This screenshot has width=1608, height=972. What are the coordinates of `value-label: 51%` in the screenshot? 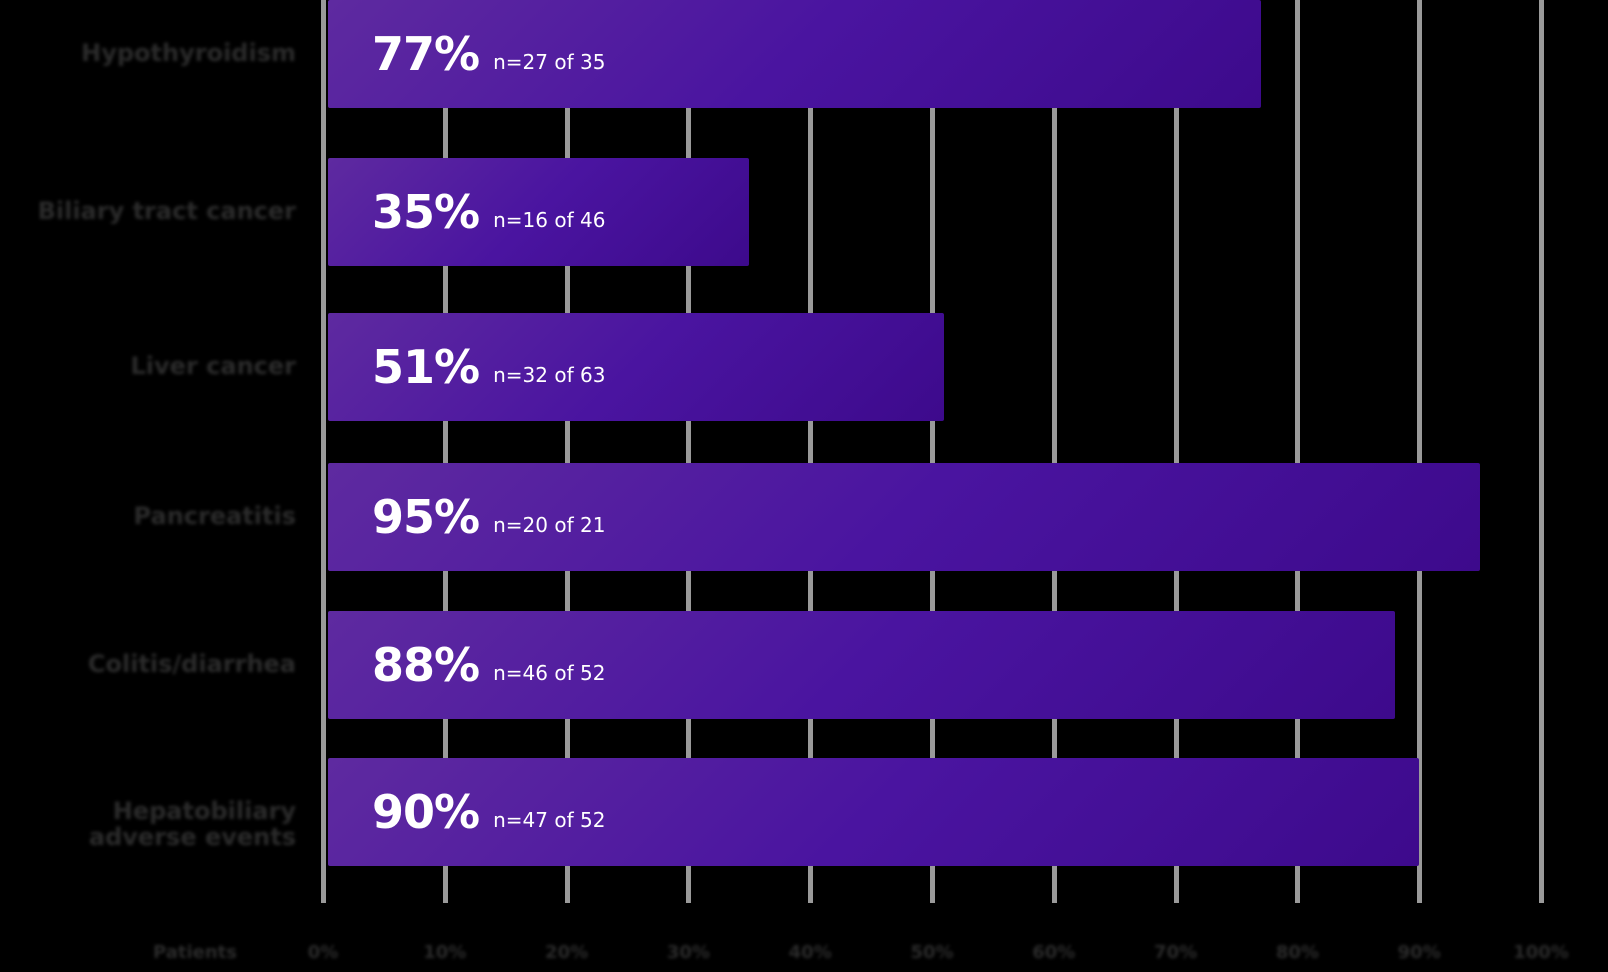 It's located at (426, 367).